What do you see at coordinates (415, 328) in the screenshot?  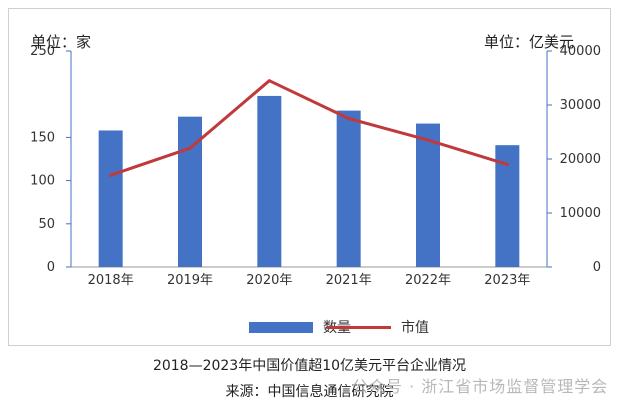 I see `legend-label-market-value: 市值` at bounding box center [415, 328].